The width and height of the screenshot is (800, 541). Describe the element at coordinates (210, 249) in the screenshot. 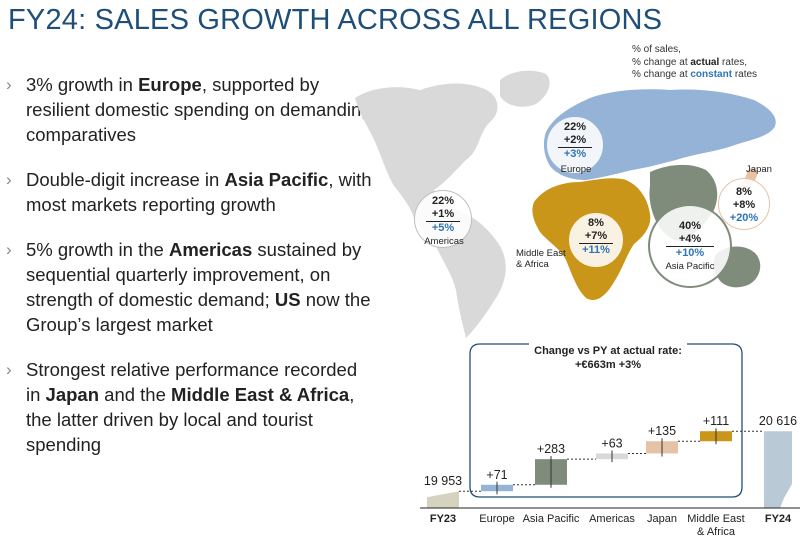

I see `bullet-emphasis: Americas` at that location.